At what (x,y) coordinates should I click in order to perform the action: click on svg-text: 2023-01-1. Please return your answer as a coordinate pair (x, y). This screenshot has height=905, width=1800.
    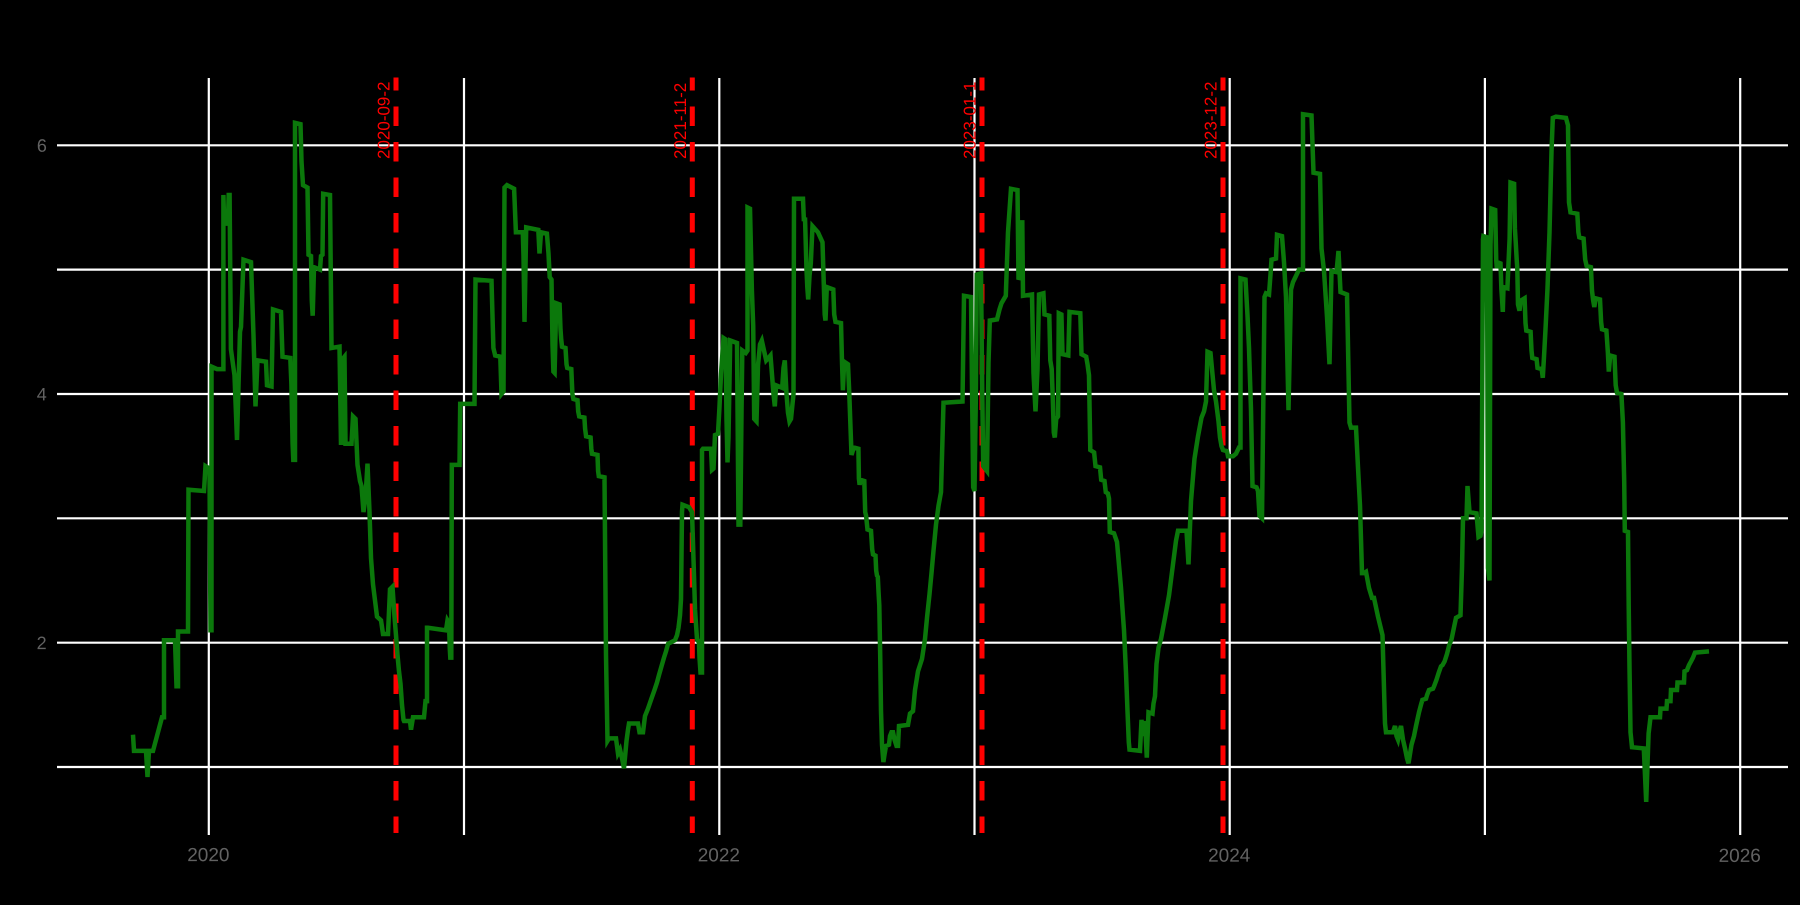
    Looking at the image, I should click on (970, 120).